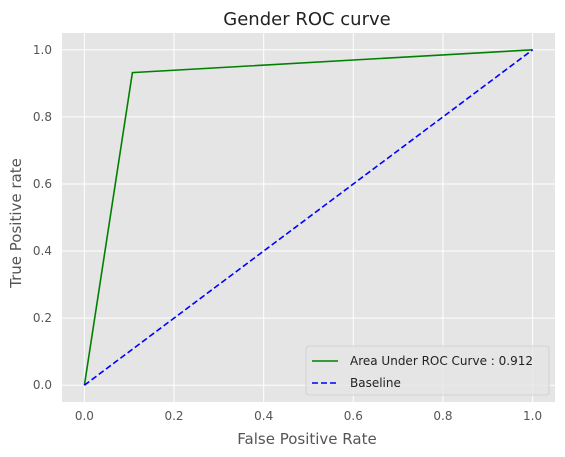 This screenshot has height=457, width=565. Describe the element at coordinates (173, 416) in the screenshot. I see `x-tick-label: 0.2` at that location.